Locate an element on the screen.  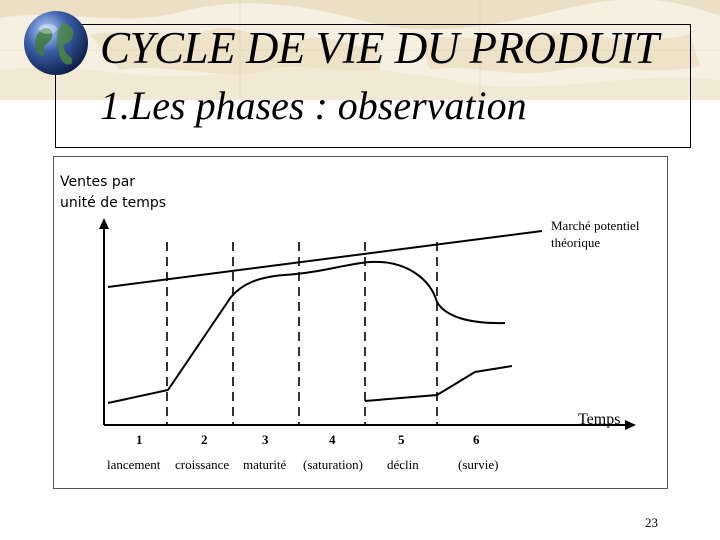
phase-number-6: 6 is located at coordinates (476, 439).